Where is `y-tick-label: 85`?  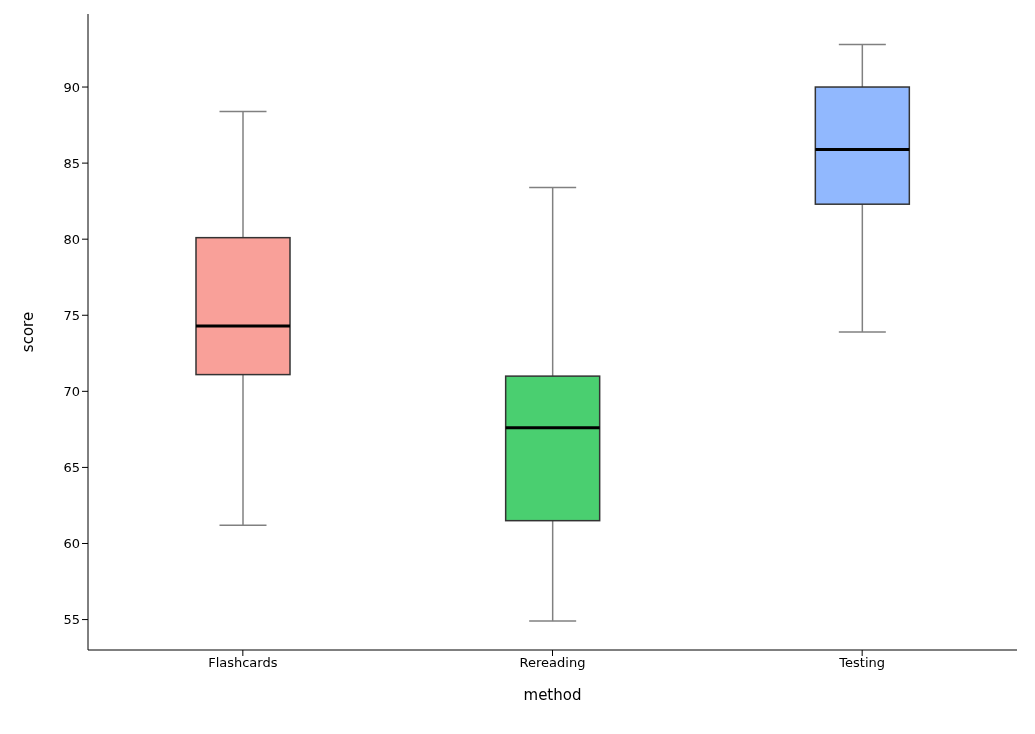 y-tick-label: 85 is located at coordinates (71, 163).